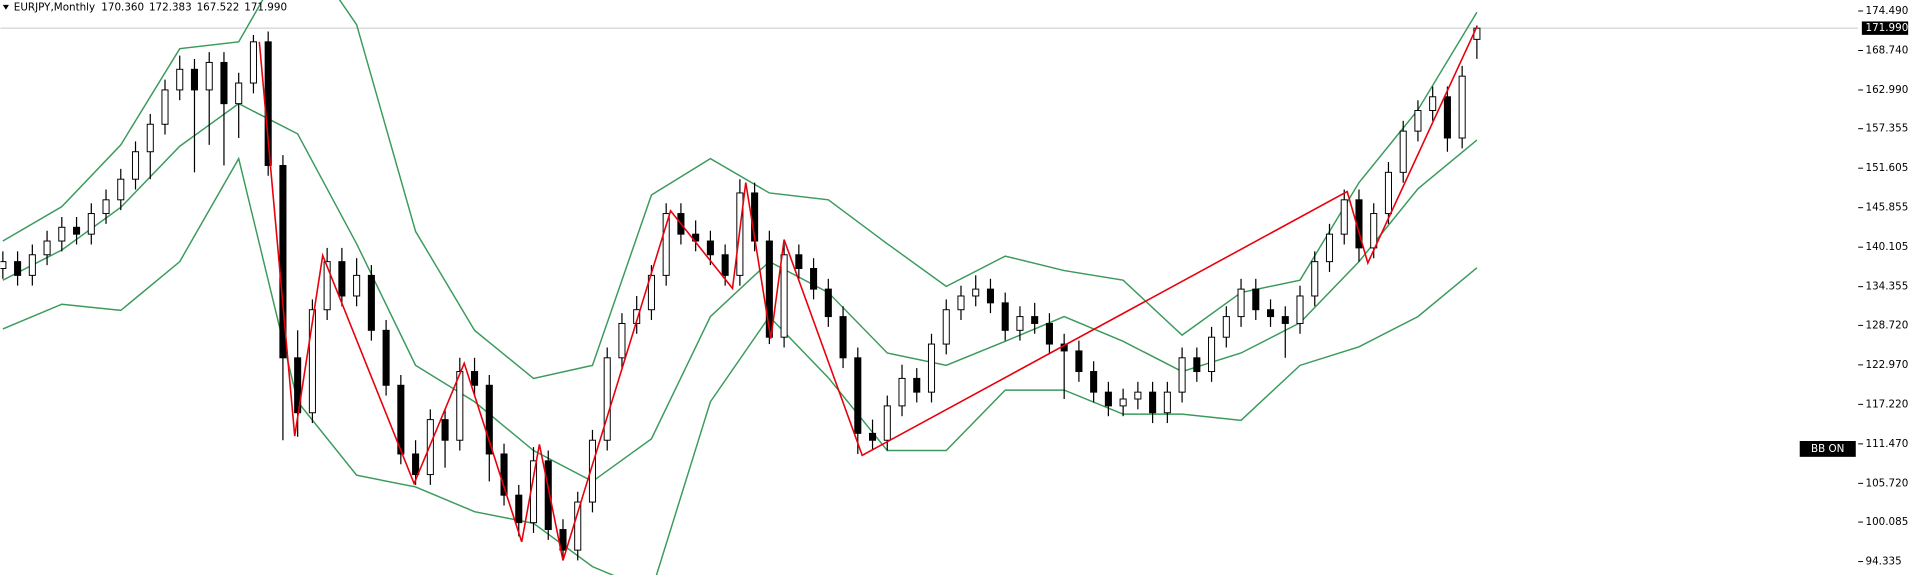  Describe the element at coordinates (218, 7) in the screenshot. I see `quote-low: 167.522` at that location.